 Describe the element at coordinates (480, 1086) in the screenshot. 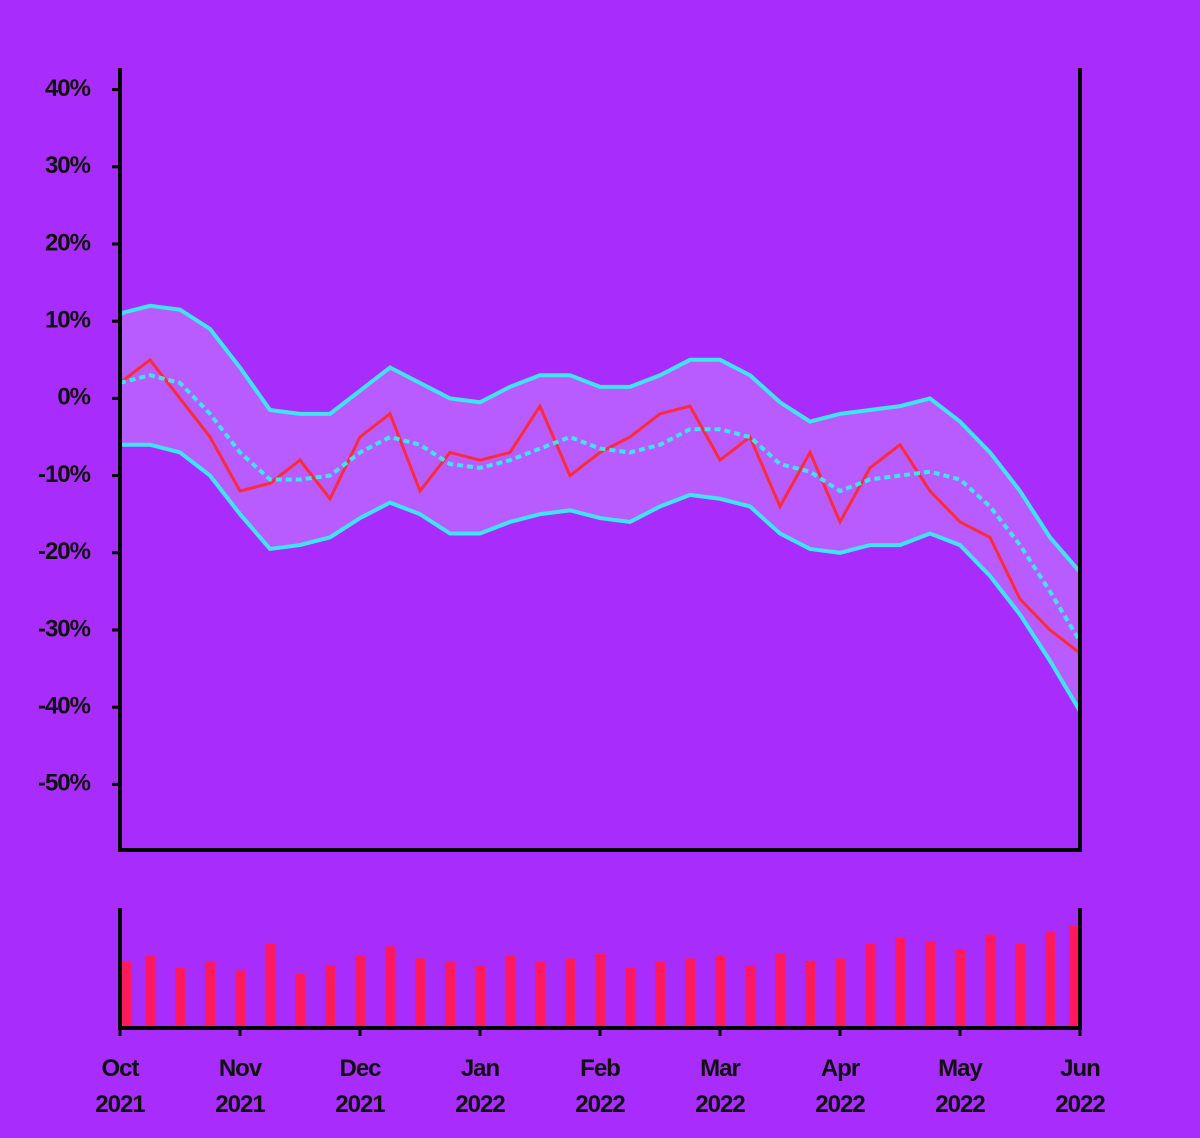

I see `x-tick-label: Jan 2022` at that location.